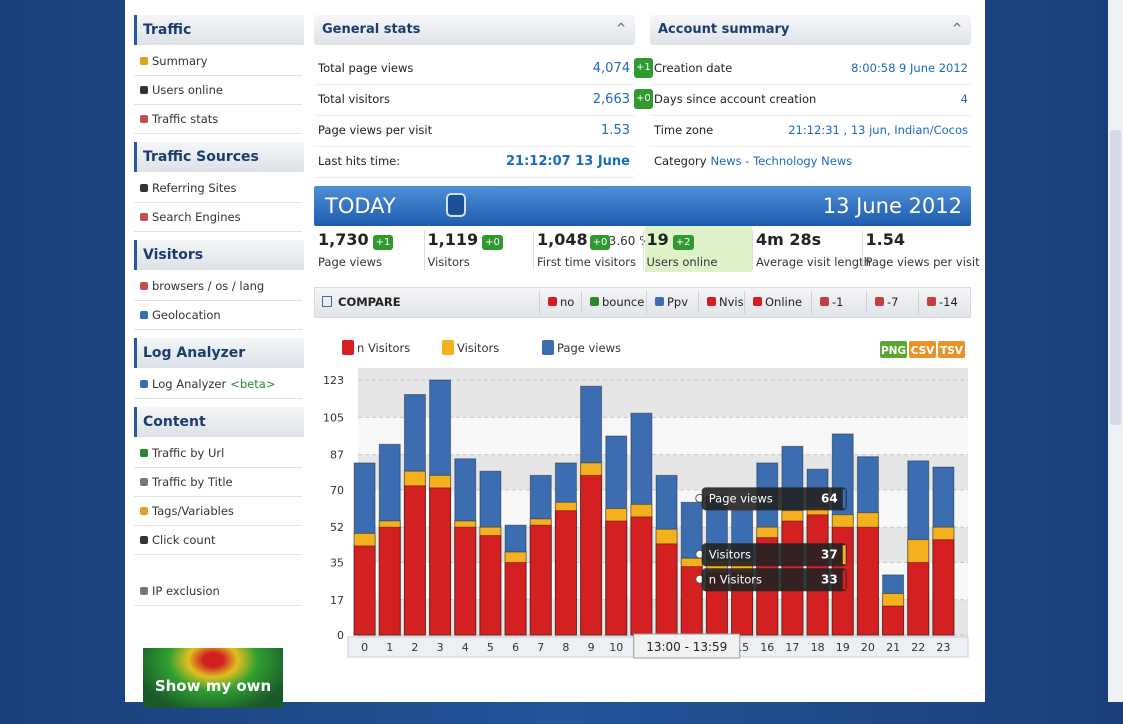 Image resolution: width=1123 pixels, height=724 pixels. Describe the element at coordinates (586, 262) in the screenshot. I see `stat-caption: First time visitors` at that location.